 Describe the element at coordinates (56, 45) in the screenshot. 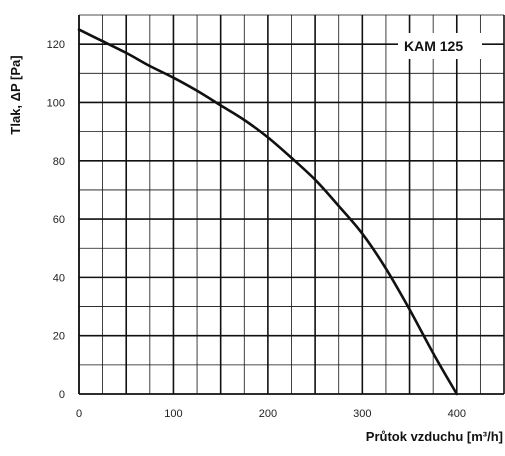

I see `y-tick-label: 120` at that location.